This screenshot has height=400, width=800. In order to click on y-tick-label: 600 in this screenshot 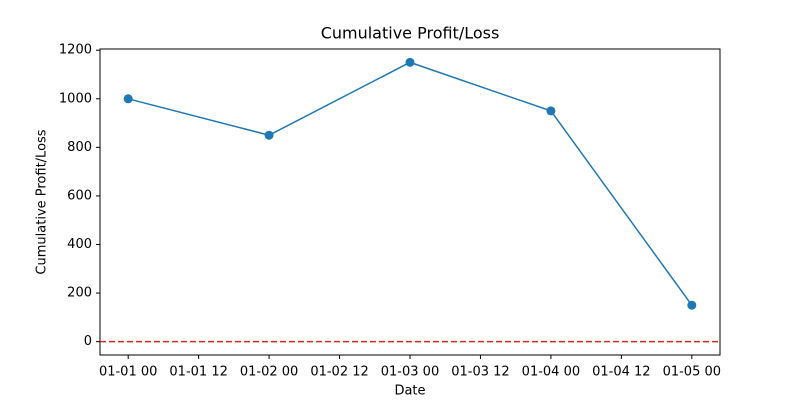, I will do `click(79, 195)`.